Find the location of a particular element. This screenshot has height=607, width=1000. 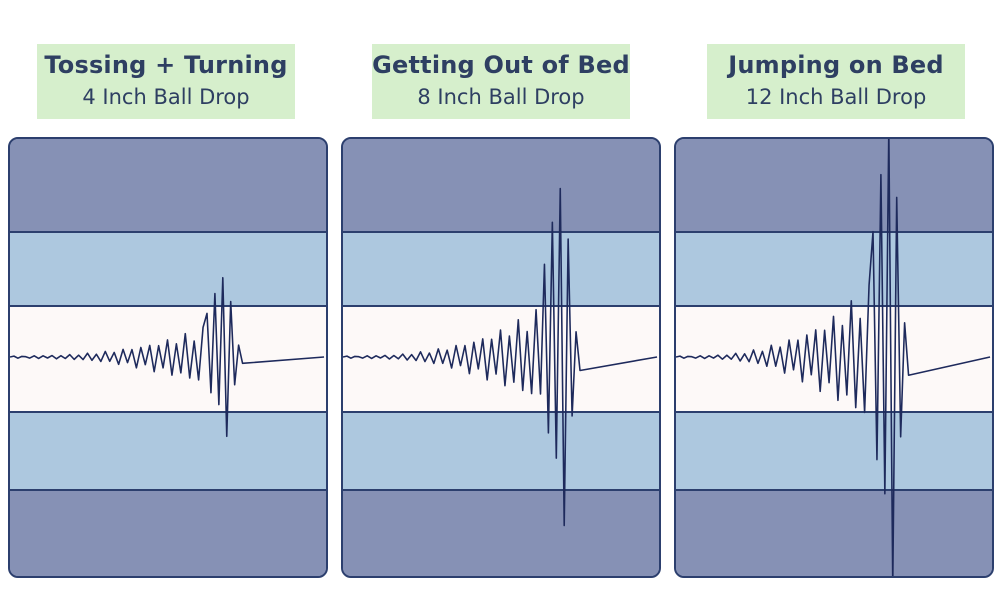

panel-subtitle: 8 Inch Ball Drop is located at coordinates (501, 97).